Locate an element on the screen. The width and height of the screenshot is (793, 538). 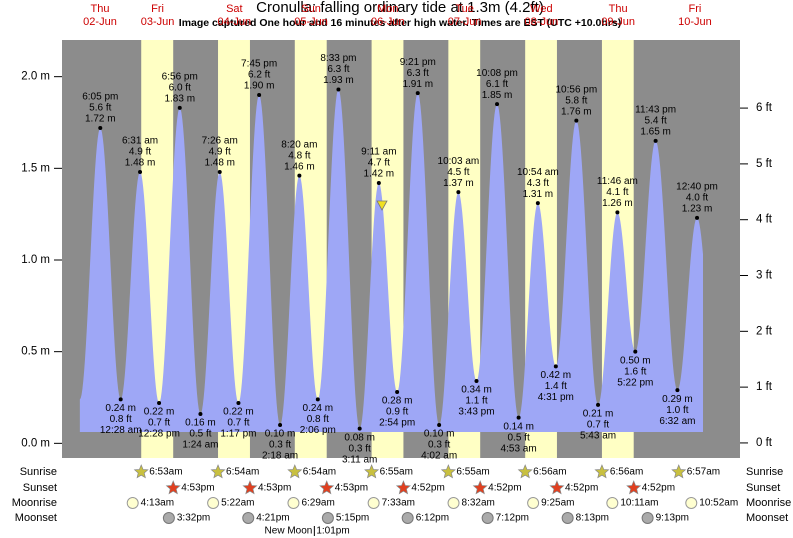
current-tide-marker is located at coordinates (382, 205).